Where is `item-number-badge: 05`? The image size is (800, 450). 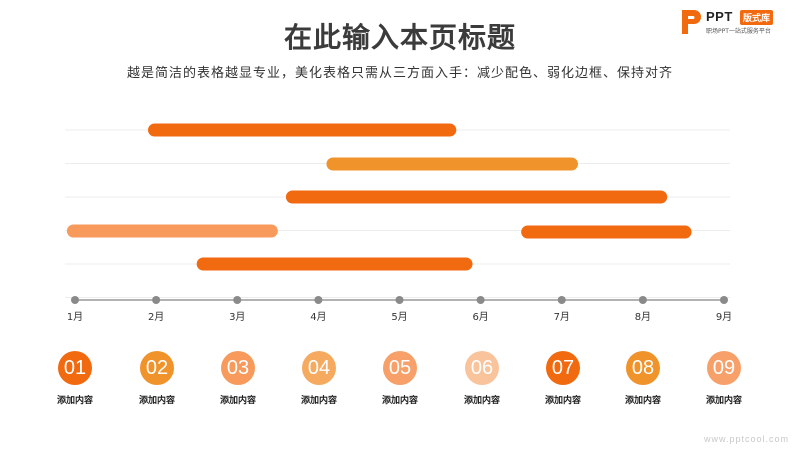
item-number-badge: 05 is located at coordinates (400, 368).